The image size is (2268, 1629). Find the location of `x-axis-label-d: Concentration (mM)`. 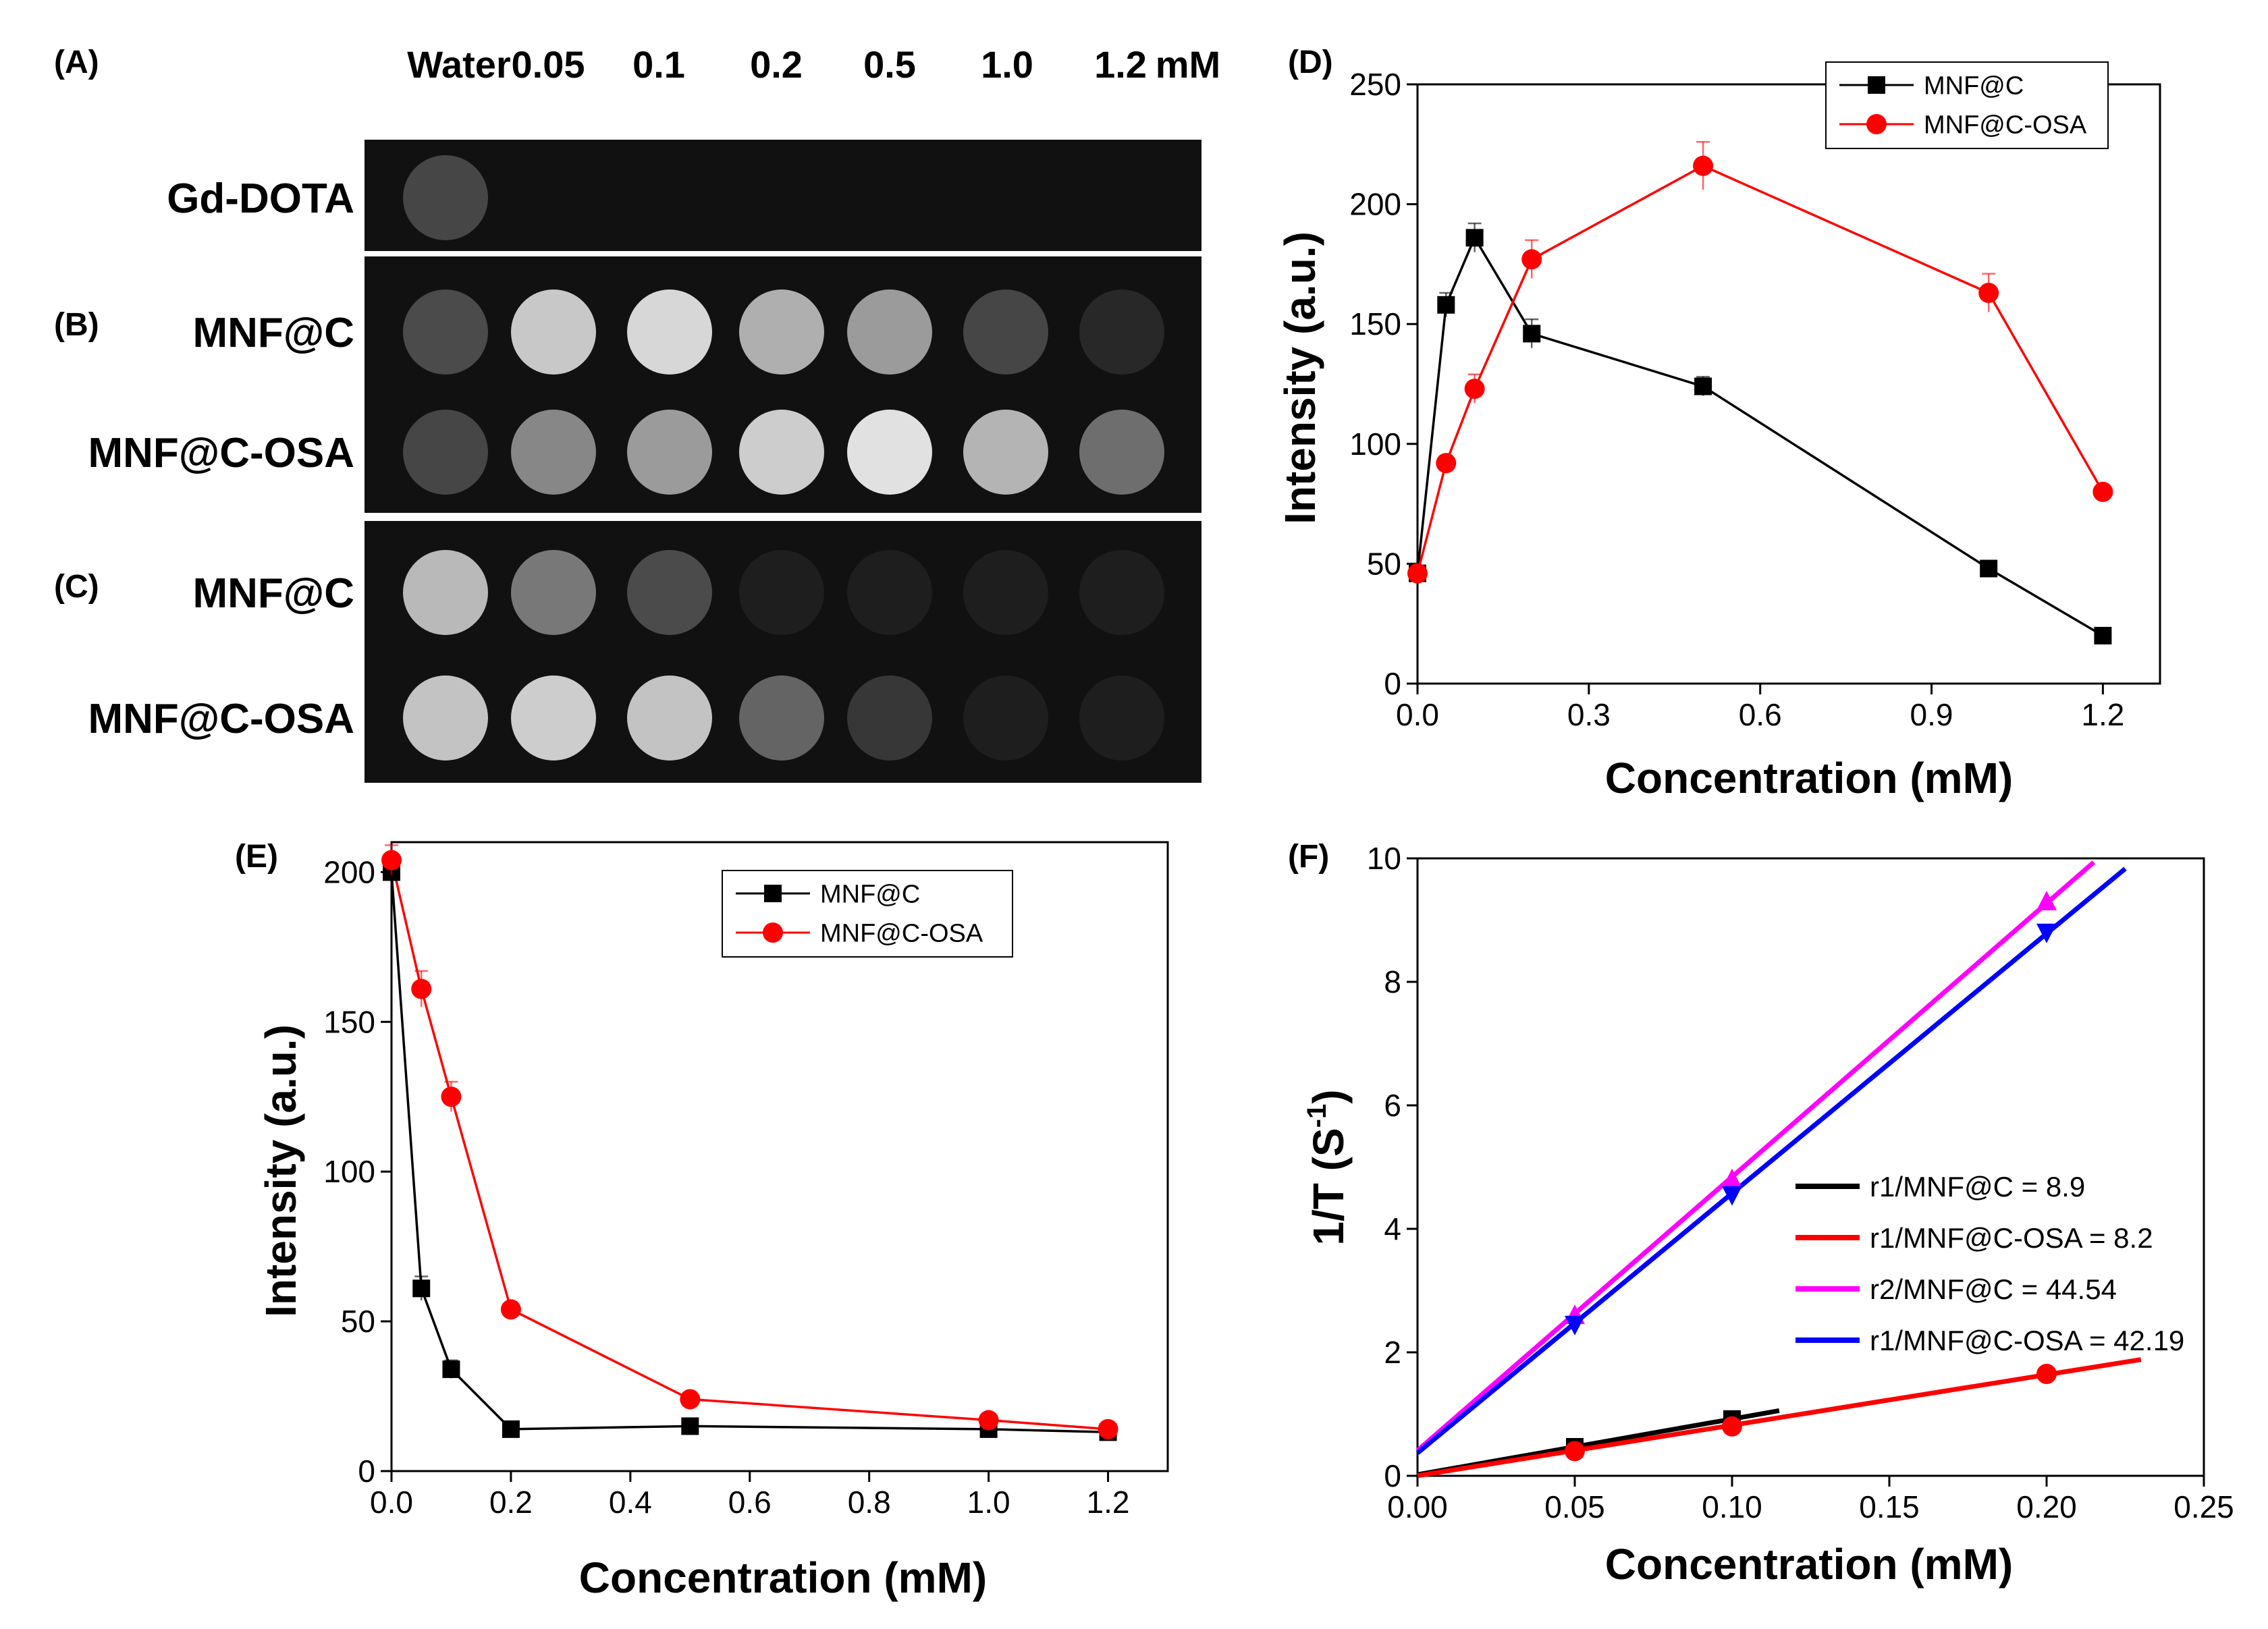

x-axis-label-d: Concentration (mM) is located at coordinates (1809, 778).